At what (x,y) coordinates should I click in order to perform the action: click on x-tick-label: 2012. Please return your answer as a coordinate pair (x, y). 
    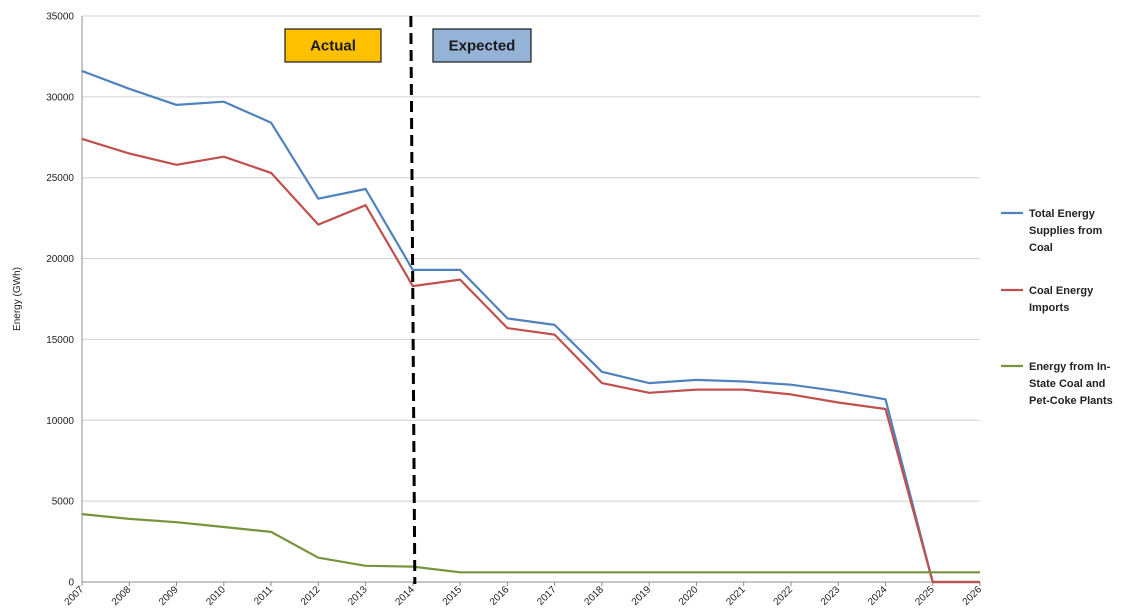
    Looking at the image, I should click on (311, 596).